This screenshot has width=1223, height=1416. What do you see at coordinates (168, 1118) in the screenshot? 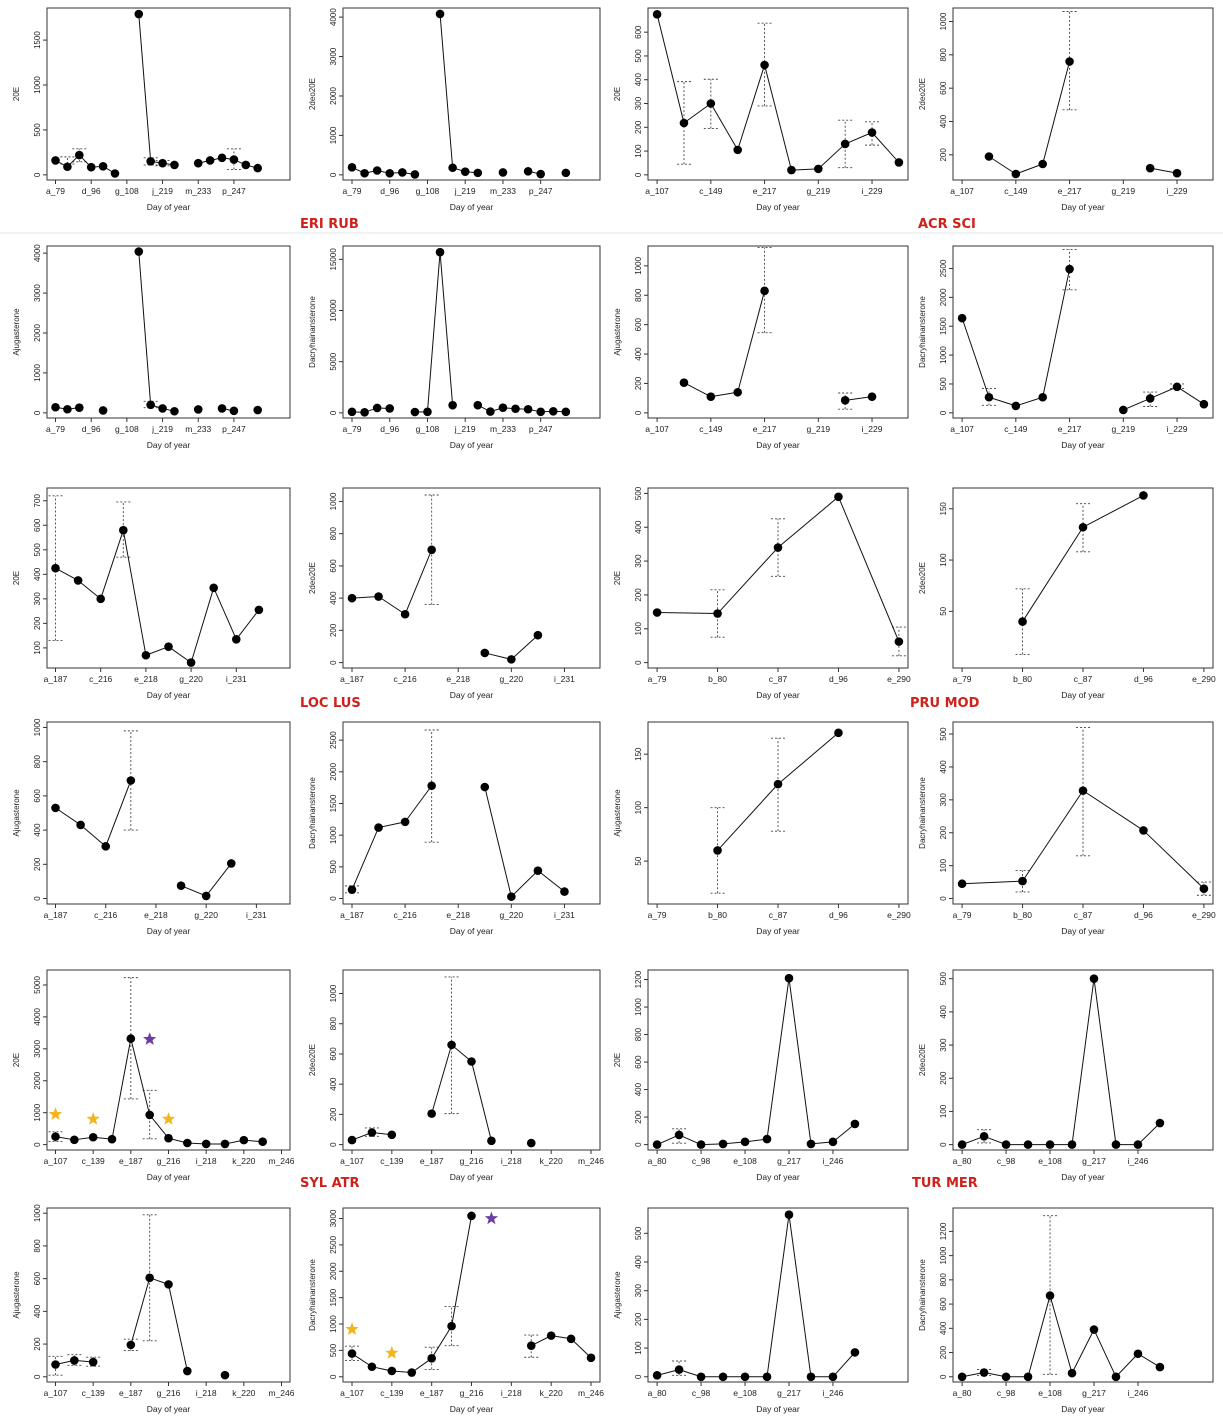
I see `yellow-star-marker` at bounding box center [168, 1118].